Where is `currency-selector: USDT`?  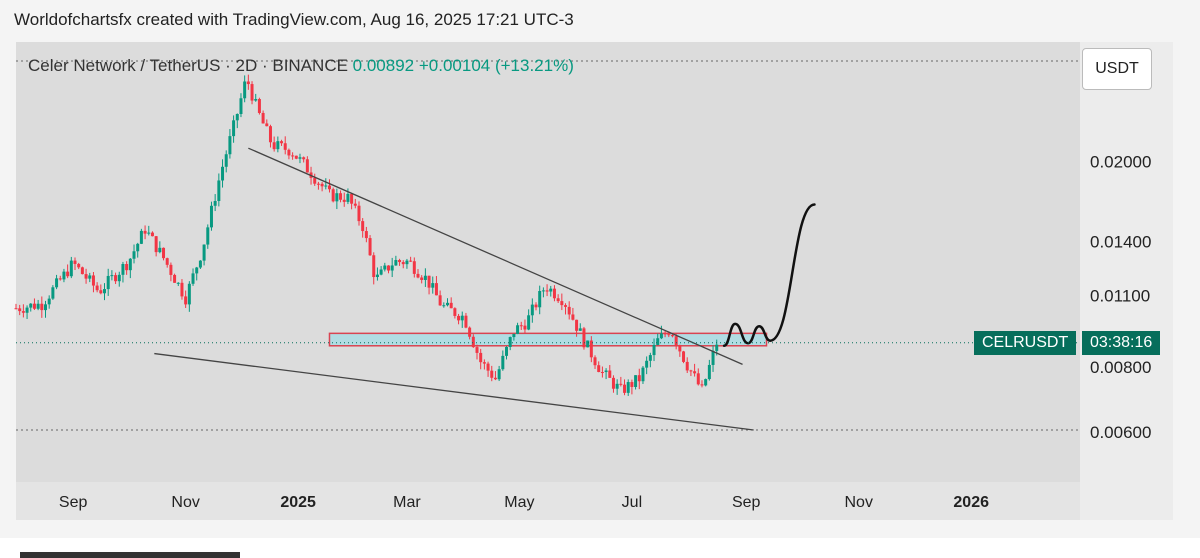
currency-selector: USDT is located at coordinates (1117, 69).